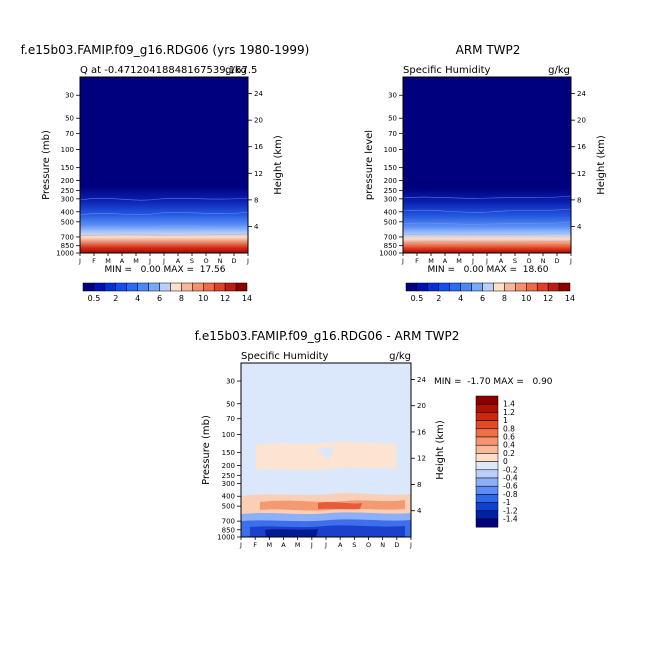 The height and width of the screenshot is (654, 654). Describe the element at coordinates (421, 459) in the screenshot. I see `y2-tick-label: 12` at that location.